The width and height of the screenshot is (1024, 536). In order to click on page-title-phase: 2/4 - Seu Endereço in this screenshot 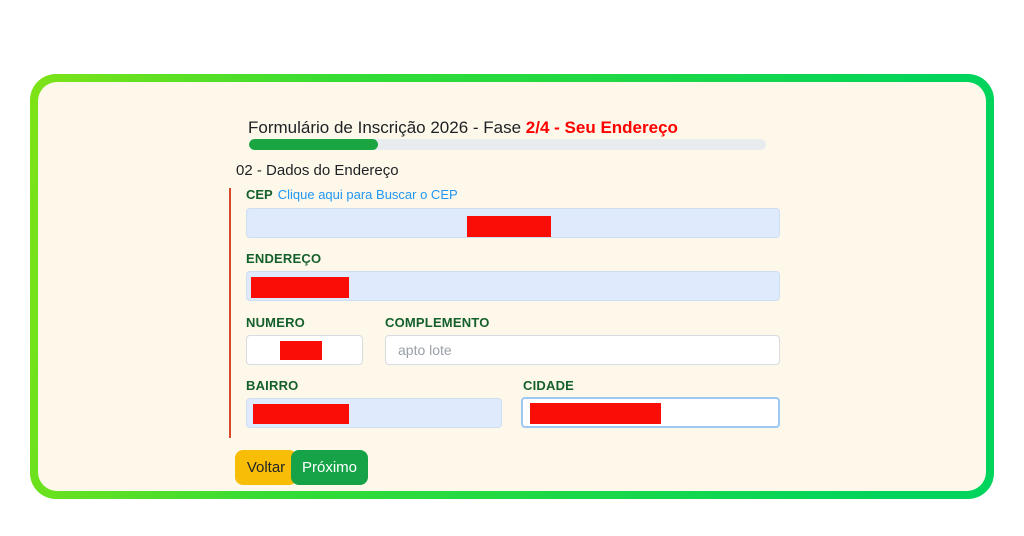, I will do `click(601, 127)`.